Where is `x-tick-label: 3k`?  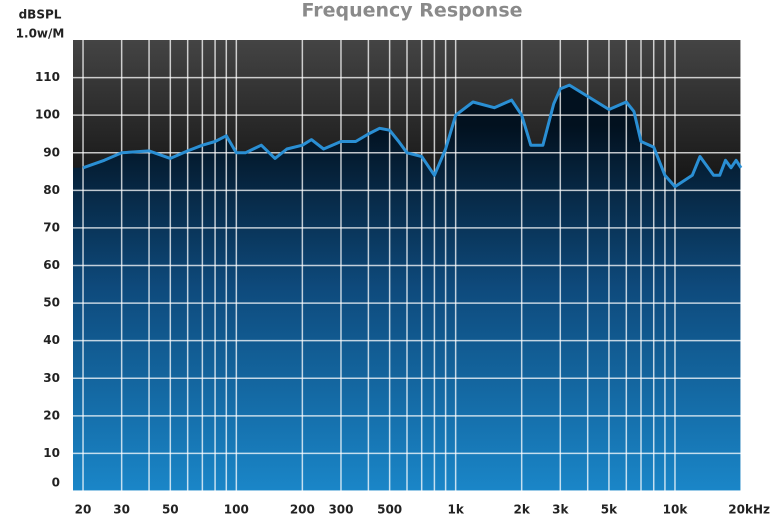 x-tick-label: 3k is located at coordinates (560, 510).